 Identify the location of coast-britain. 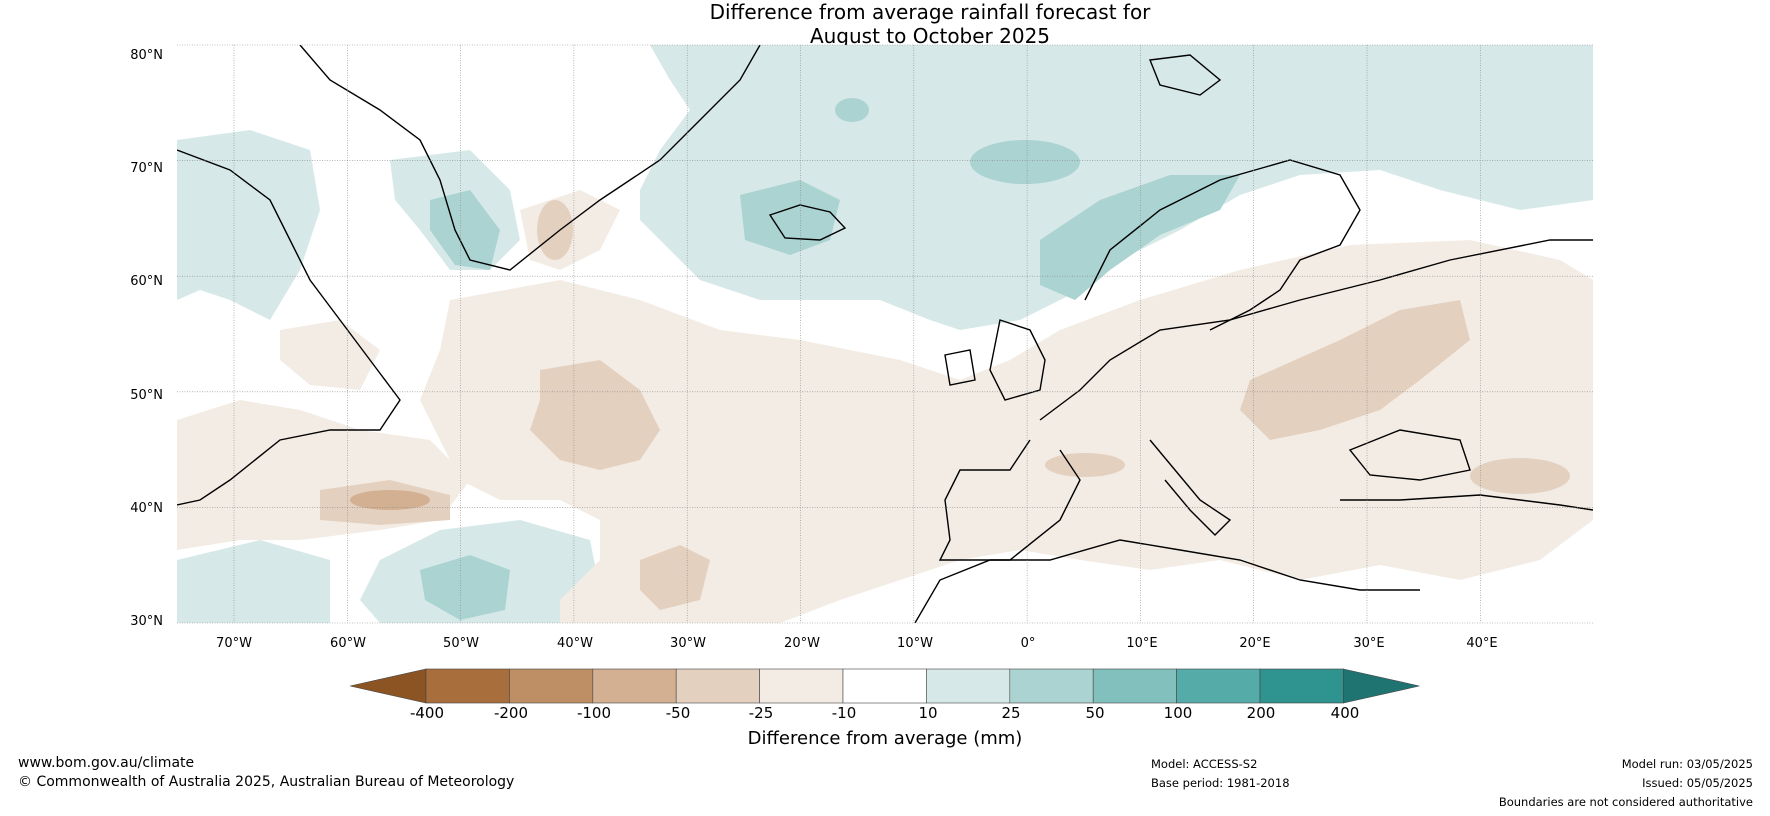
(1017, 360).